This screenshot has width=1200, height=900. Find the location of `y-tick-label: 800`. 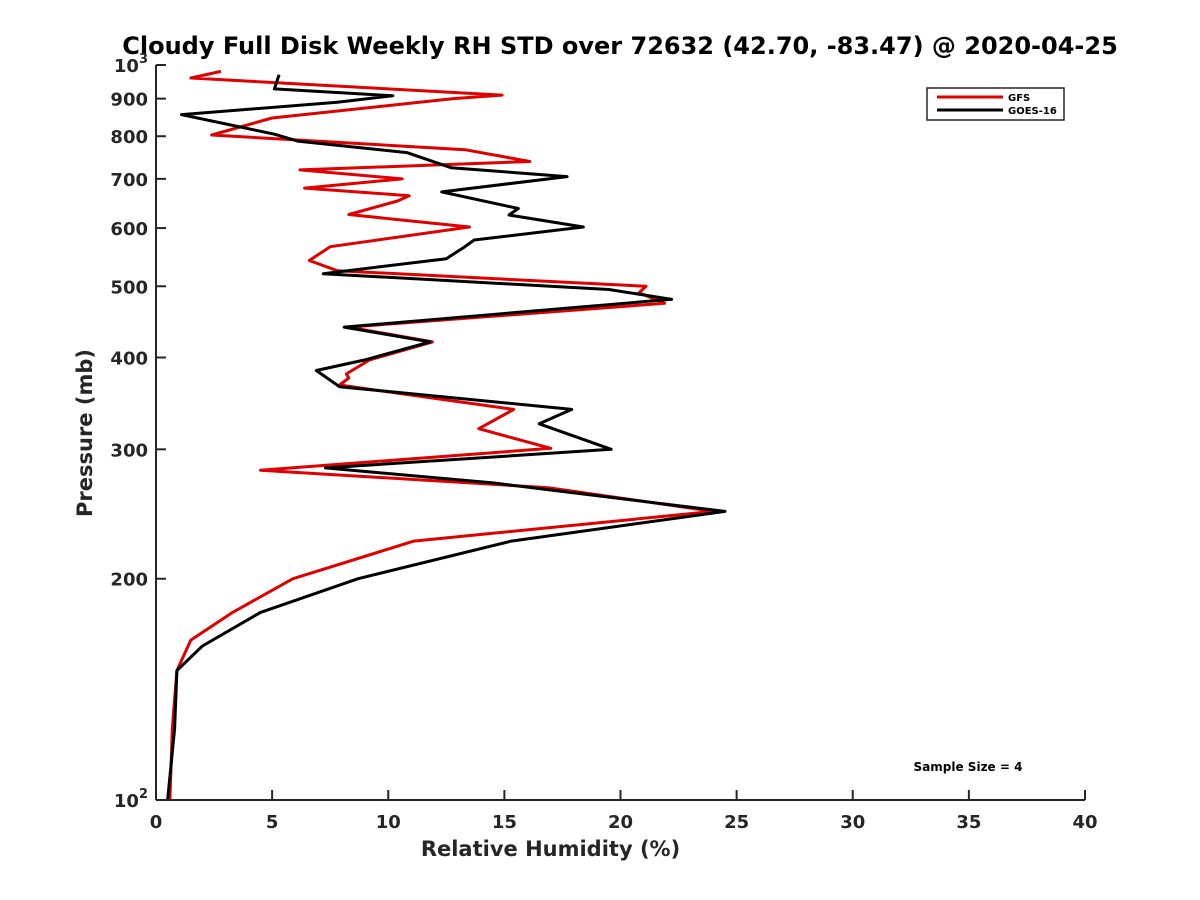

y-tick-label: 800 is located at coordinates (129, 137).